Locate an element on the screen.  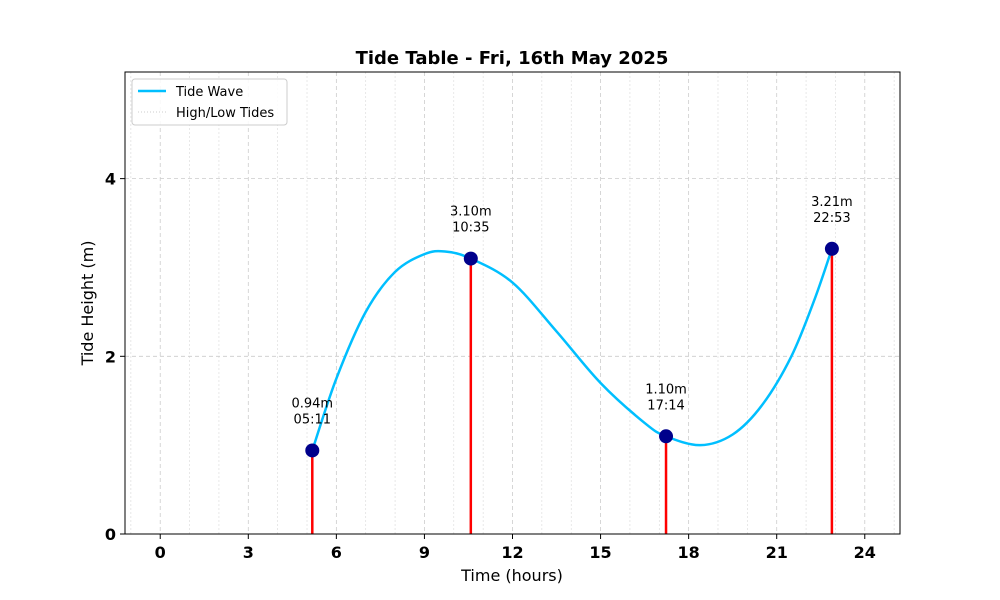
y-axis-label: Tide Height (m) is located at coordinates (87, 304).